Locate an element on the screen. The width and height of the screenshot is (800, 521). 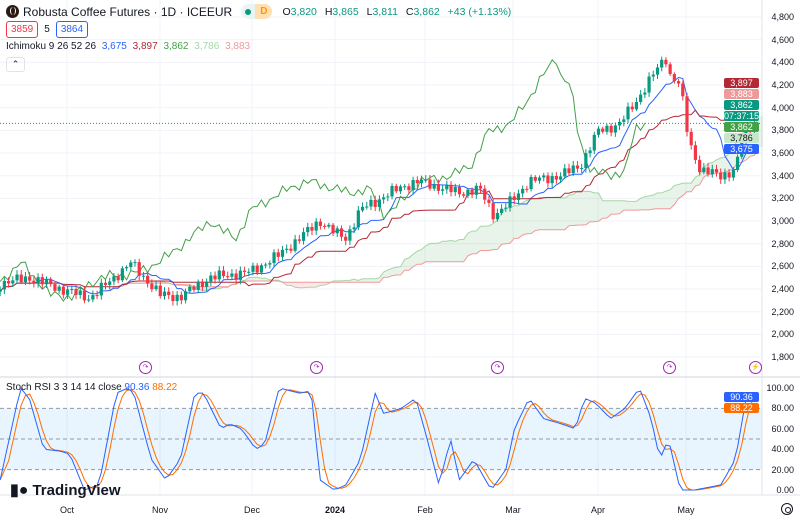
tradingview-logo: ▮● TradingView is located at coordinates (65, 490).